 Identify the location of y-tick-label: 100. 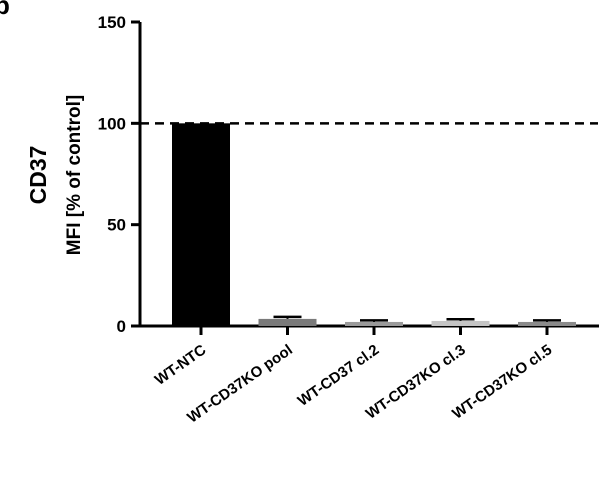
(112, 123).